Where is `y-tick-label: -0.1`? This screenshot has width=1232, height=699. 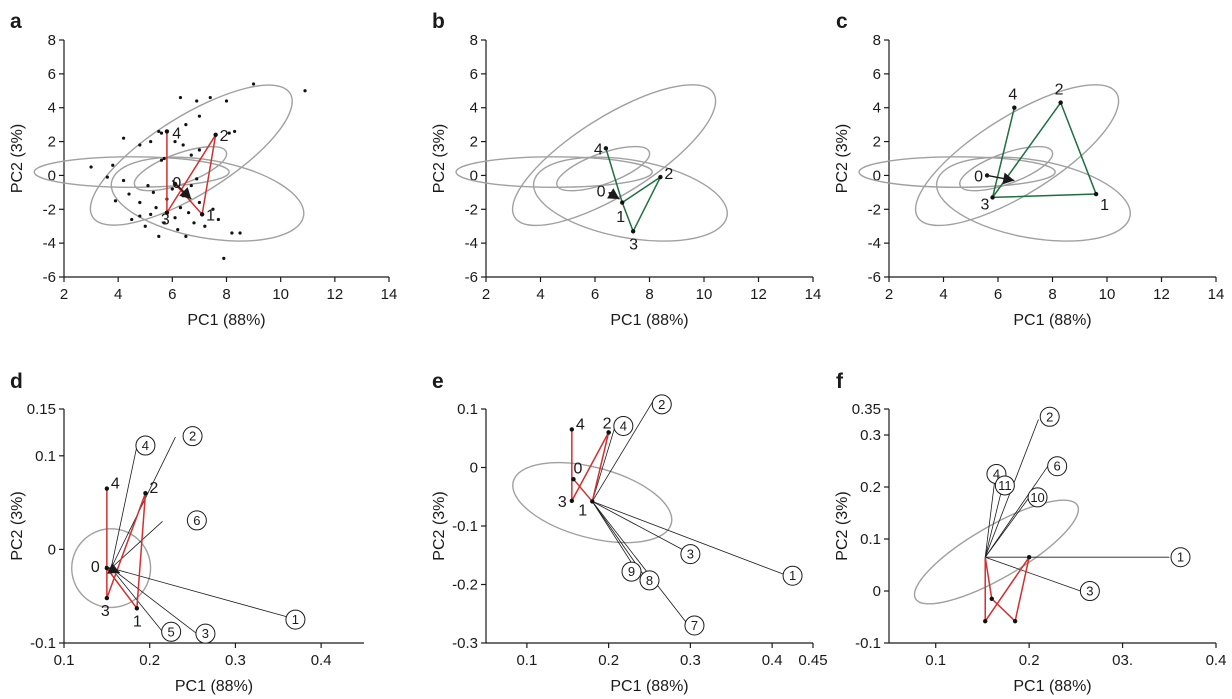 y-tick-label: -0.1 is located at coordinates (465, 526).